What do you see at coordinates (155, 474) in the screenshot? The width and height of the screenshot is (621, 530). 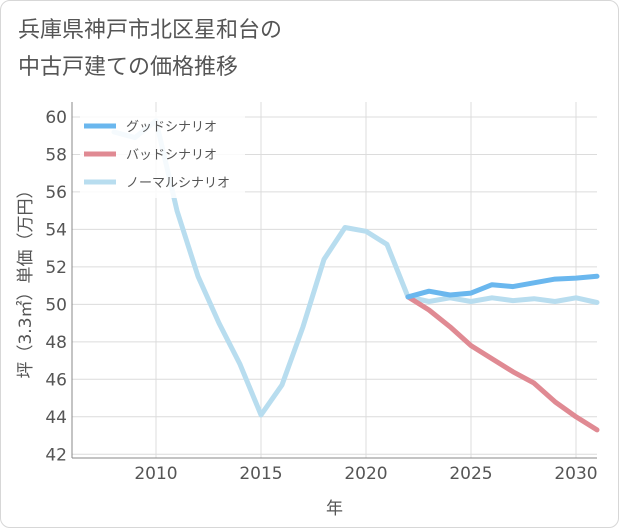 I see `x-tick-label: 2010` at bounding box center [155, 474].